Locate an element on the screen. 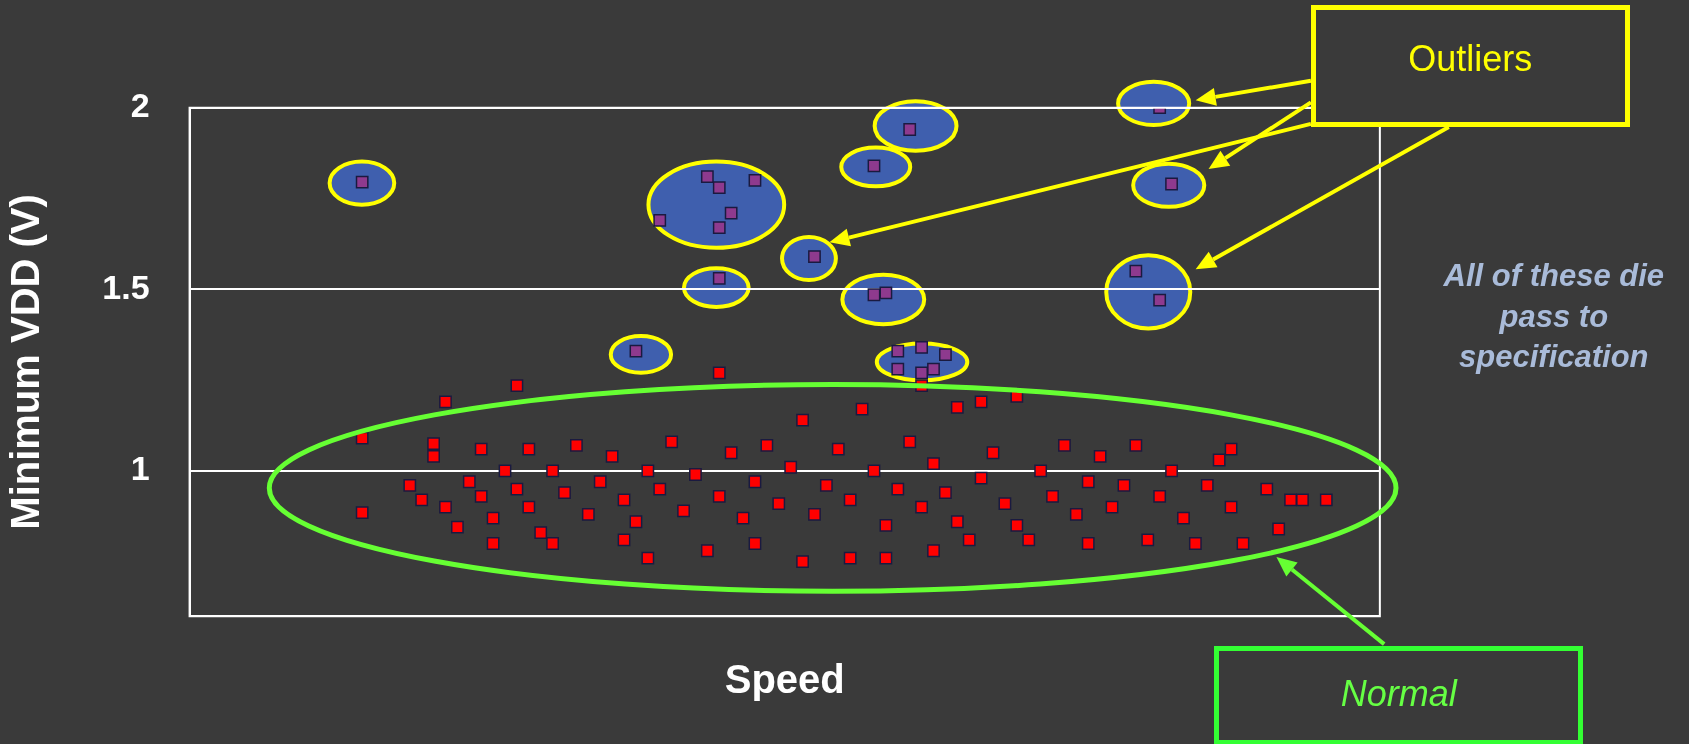 This screenshot has width=1689, height=744. y-axis-title: Minimum VDD (V) is located at coordinates (25, 362).